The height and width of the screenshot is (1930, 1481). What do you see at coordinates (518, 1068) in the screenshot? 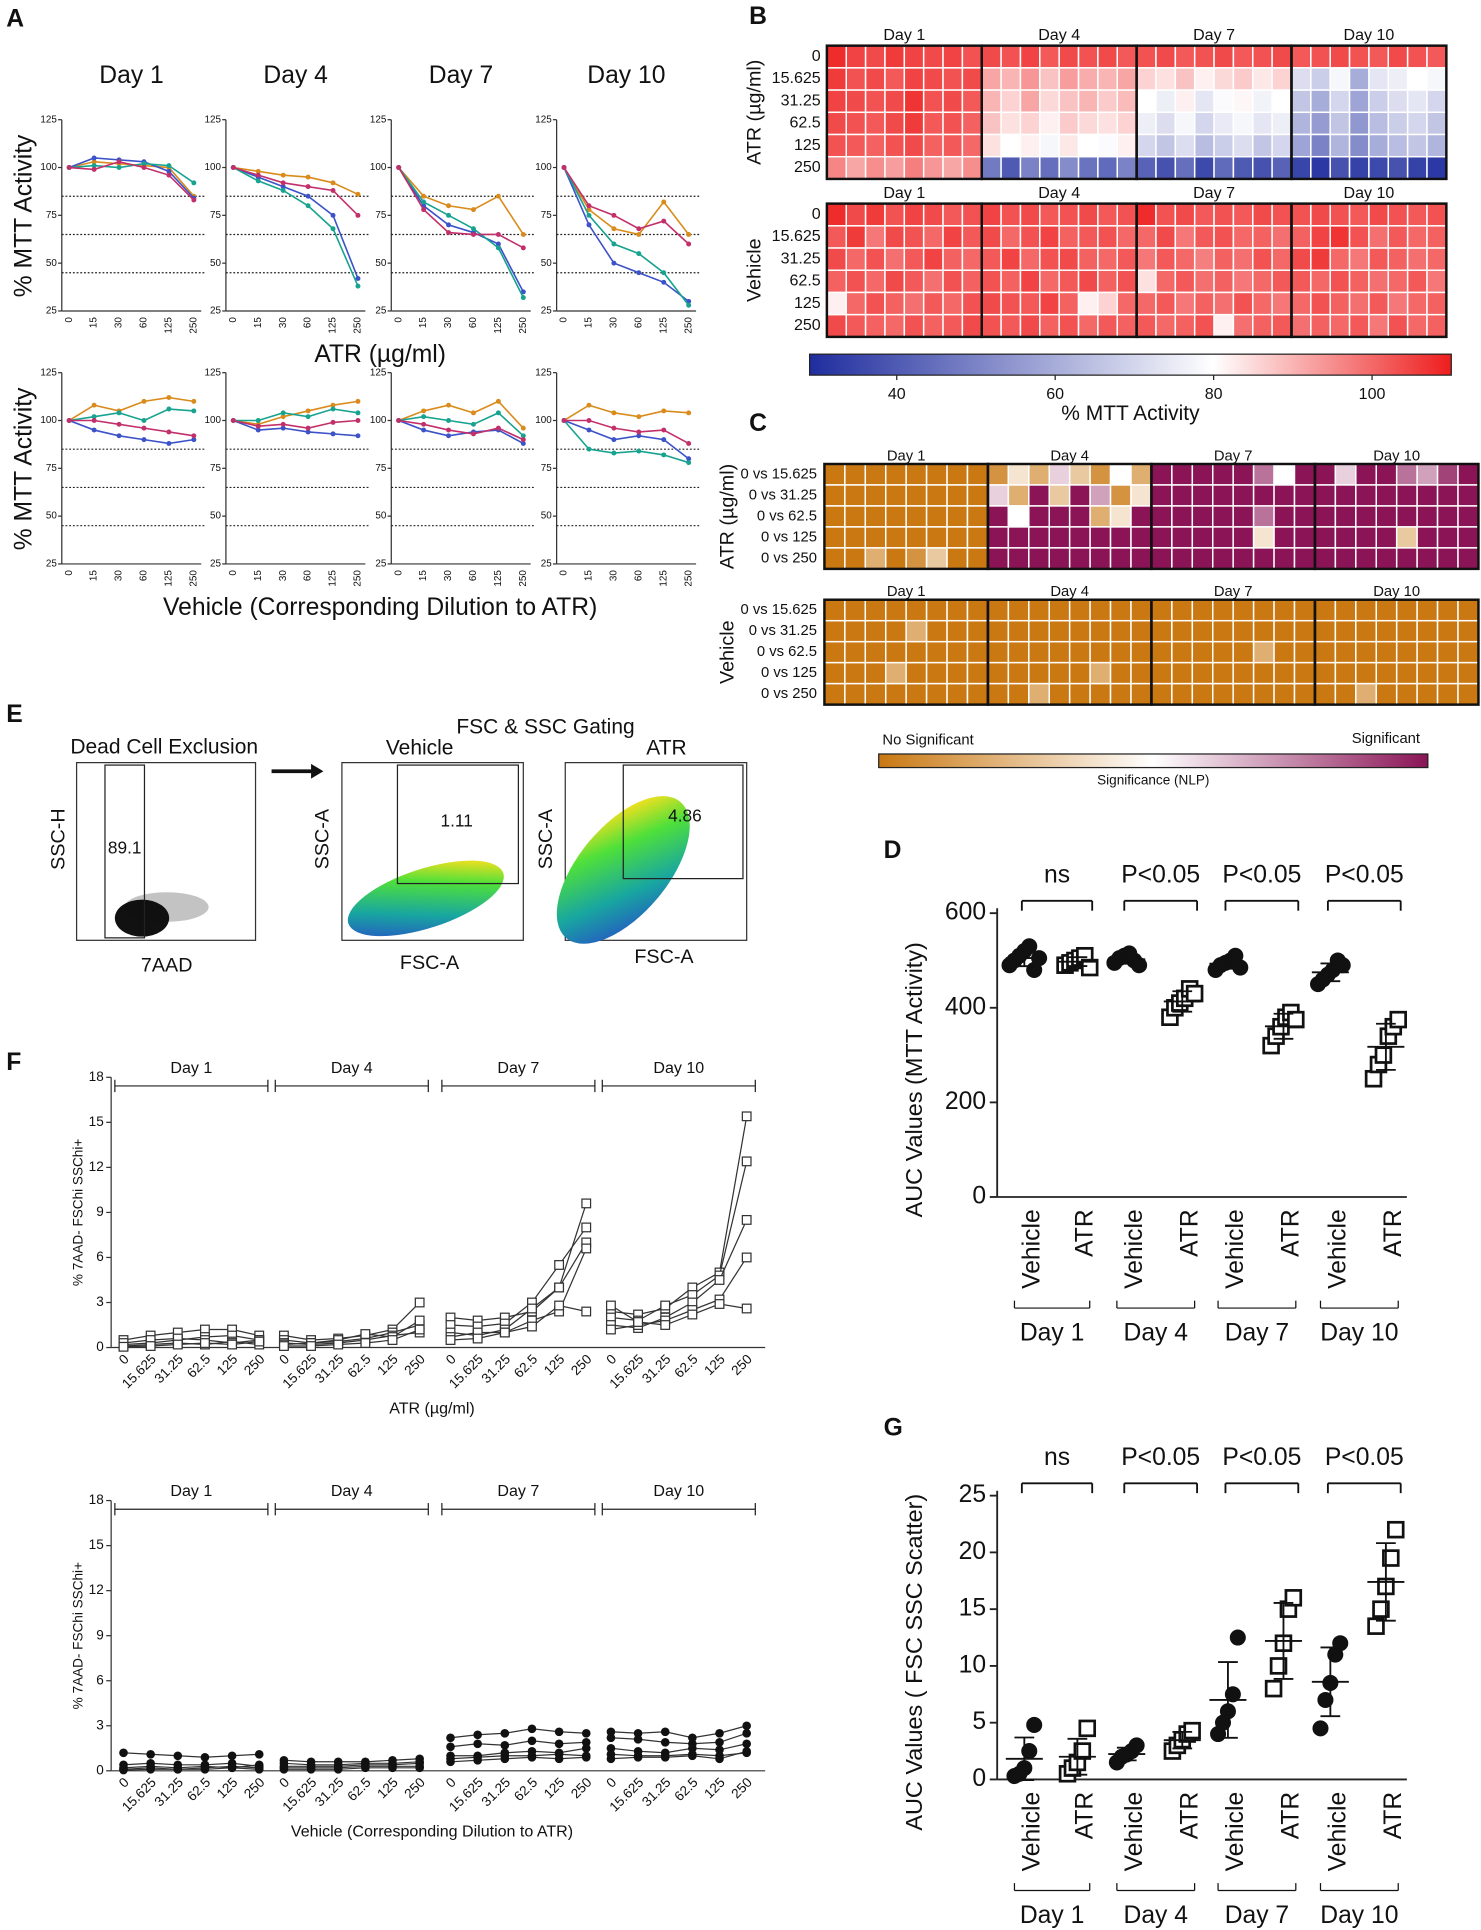
I see `group-label: Day 7` at bounding box center [518, 1068].